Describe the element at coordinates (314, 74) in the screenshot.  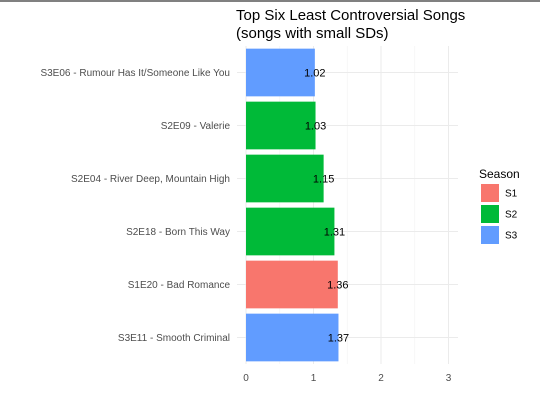
I see `bar-value-label: 1.02` at that location.